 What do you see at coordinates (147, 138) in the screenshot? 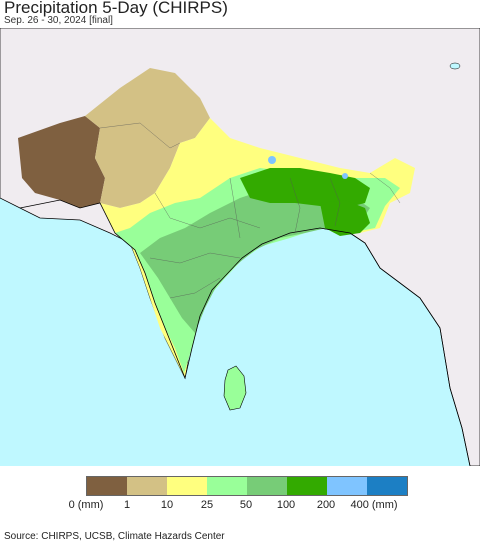
I see `region-light-north` at bounding box center [147, 138].